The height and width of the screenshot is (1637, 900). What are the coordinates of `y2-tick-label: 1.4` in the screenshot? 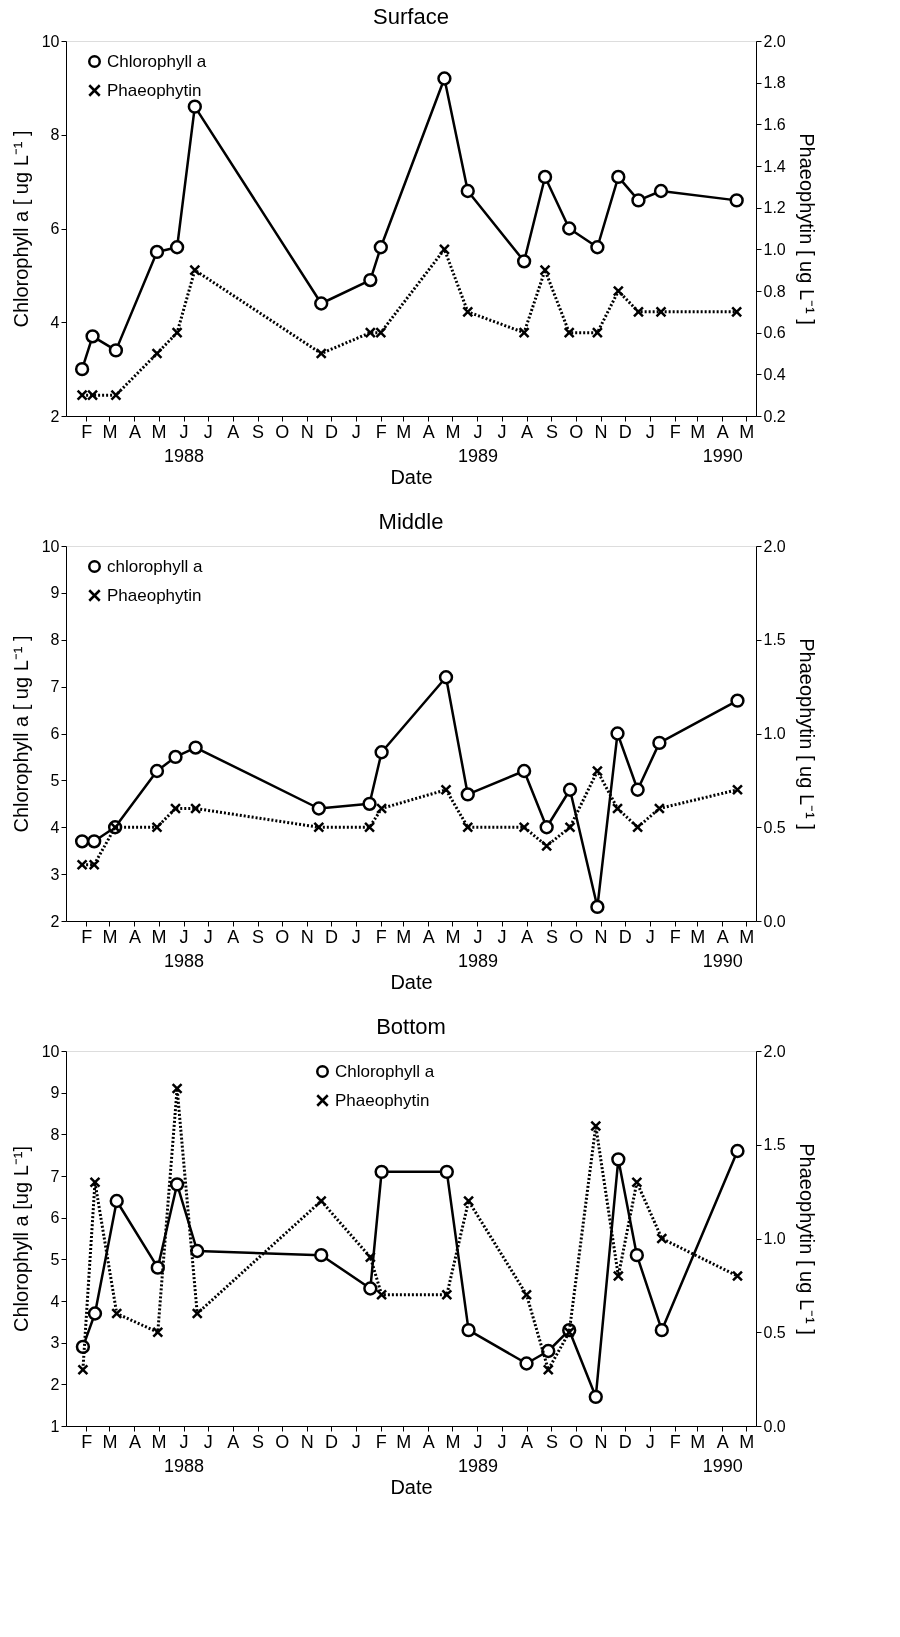 It's located at (774, 166).